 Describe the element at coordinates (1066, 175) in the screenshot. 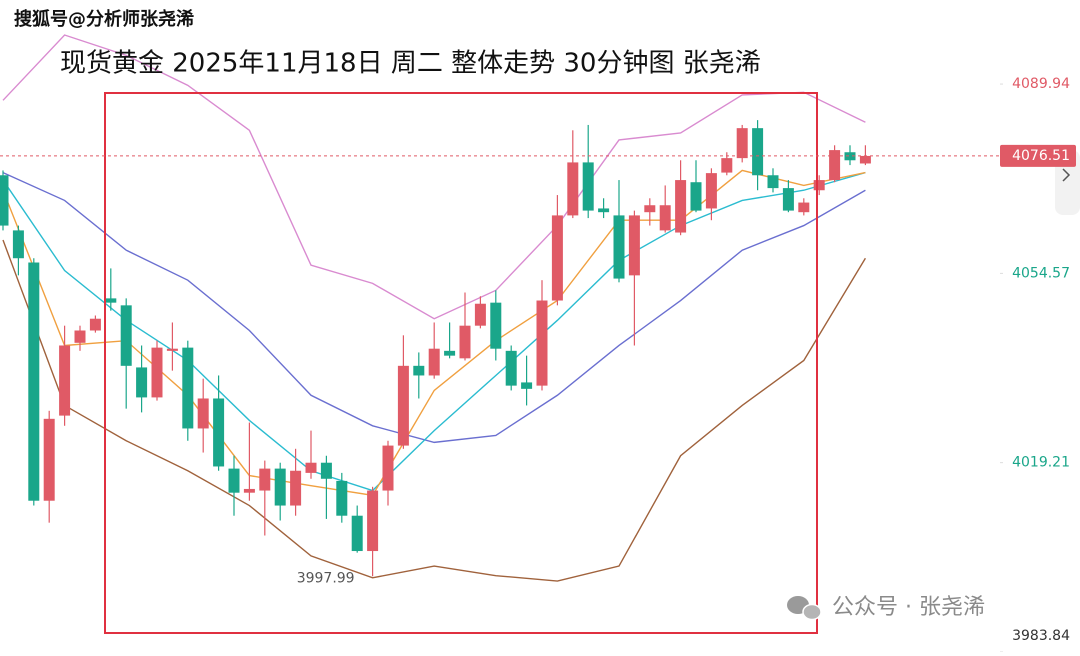

I see `chevron` at that location.